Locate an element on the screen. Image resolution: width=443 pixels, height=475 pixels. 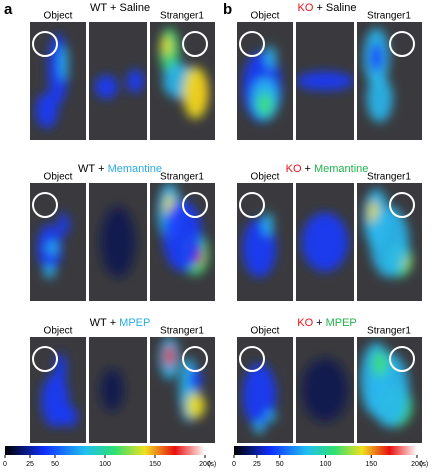
condition-title: WT + Saline is located at coordinates (120, 8).